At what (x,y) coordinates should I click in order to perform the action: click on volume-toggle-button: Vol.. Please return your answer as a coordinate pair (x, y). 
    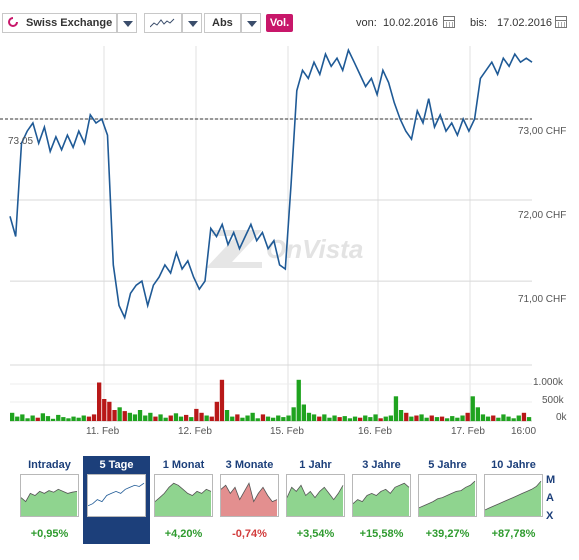
    Looking at the image, I should click on (279, 23).